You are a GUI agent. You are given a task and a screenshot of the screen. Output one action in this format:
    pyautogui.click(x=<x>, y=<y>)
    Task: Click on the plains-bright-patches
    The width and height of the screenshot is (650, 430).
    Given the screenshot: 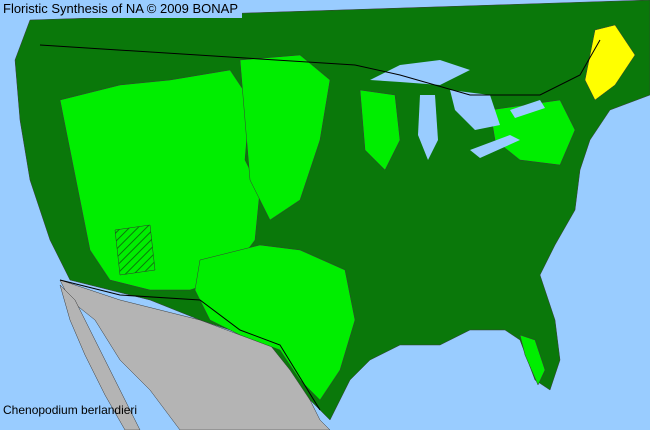 What is the action you would take?
    pyautogui.click(x=285, y=137)
    